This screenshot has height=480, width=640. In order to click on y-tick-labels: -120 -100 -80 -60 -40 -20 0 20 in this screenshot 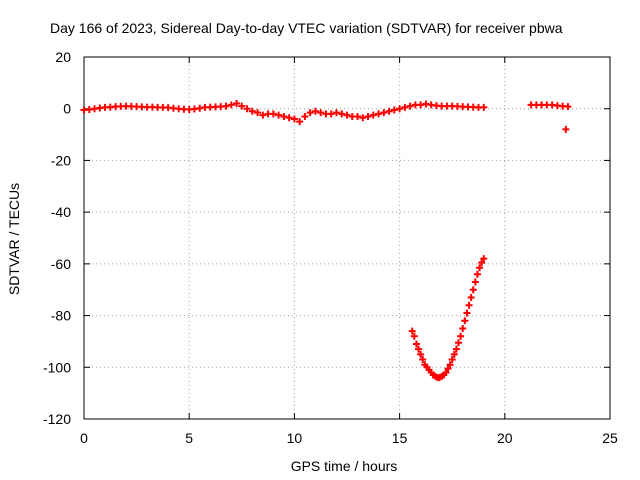, I will do `click(57, 238)`.